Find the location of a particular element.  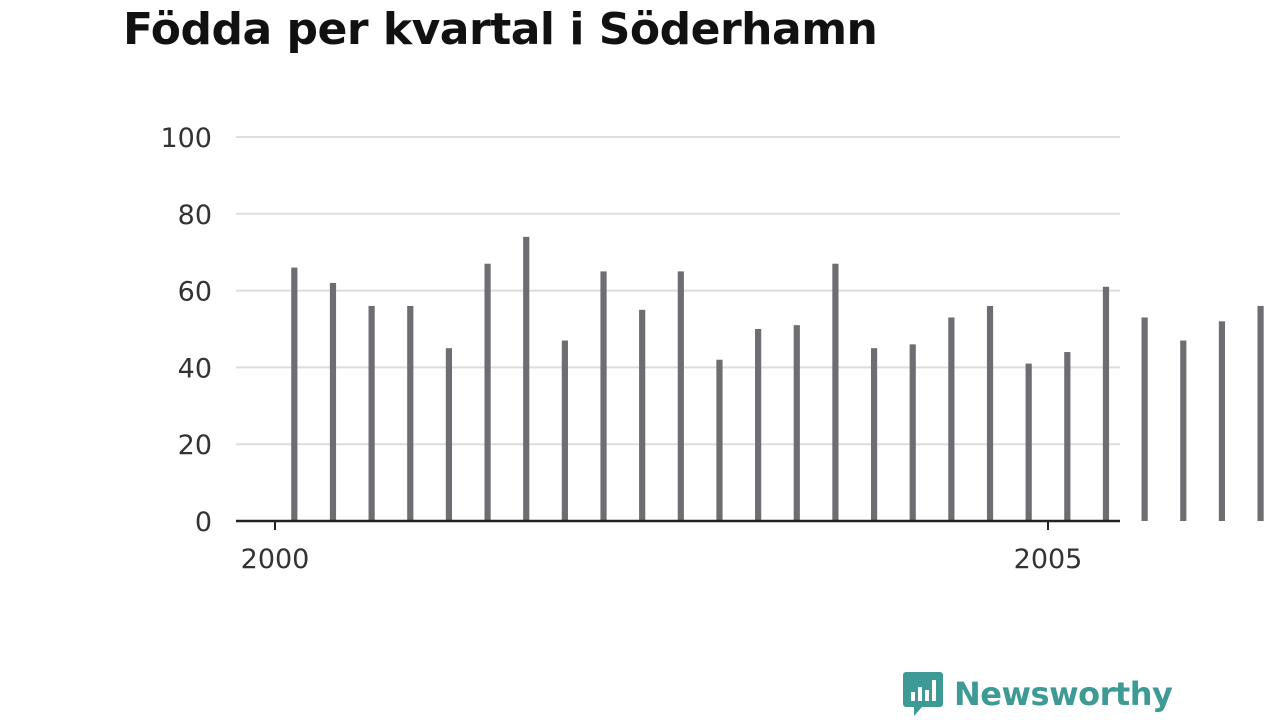

x-axis-tick-labels: 200020052010201520202025 is located at coordinates (662, 559).